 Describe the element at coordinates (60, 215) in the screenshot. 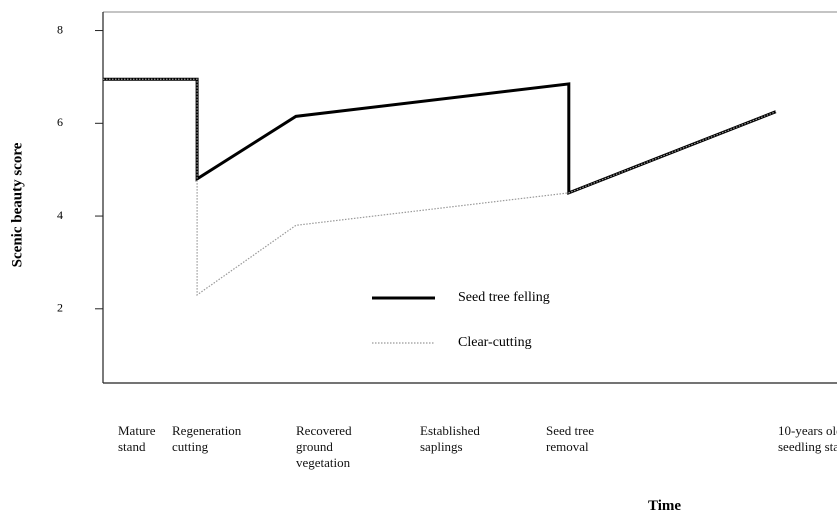

I see `y-tick-label: 4` at that location.